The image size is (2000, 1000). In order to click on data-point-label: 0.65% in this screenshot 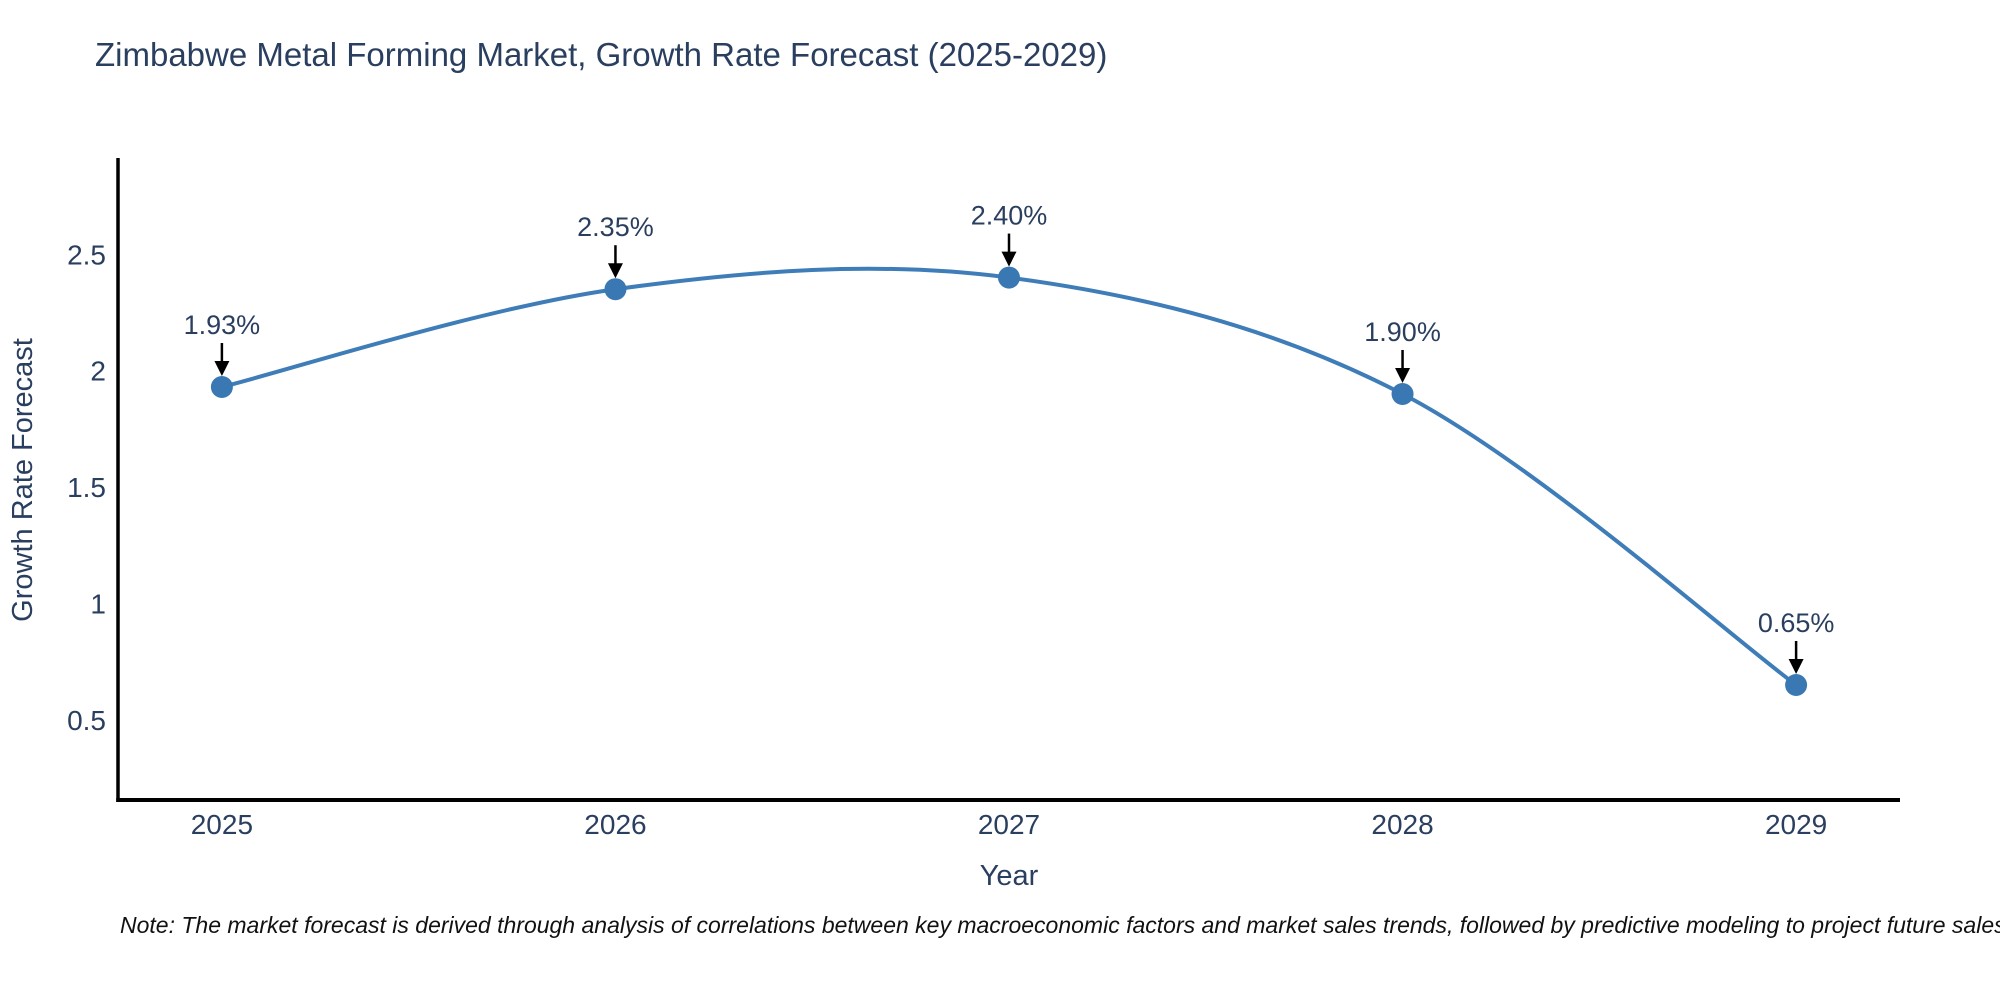, I will do `click(1796, 623)`.